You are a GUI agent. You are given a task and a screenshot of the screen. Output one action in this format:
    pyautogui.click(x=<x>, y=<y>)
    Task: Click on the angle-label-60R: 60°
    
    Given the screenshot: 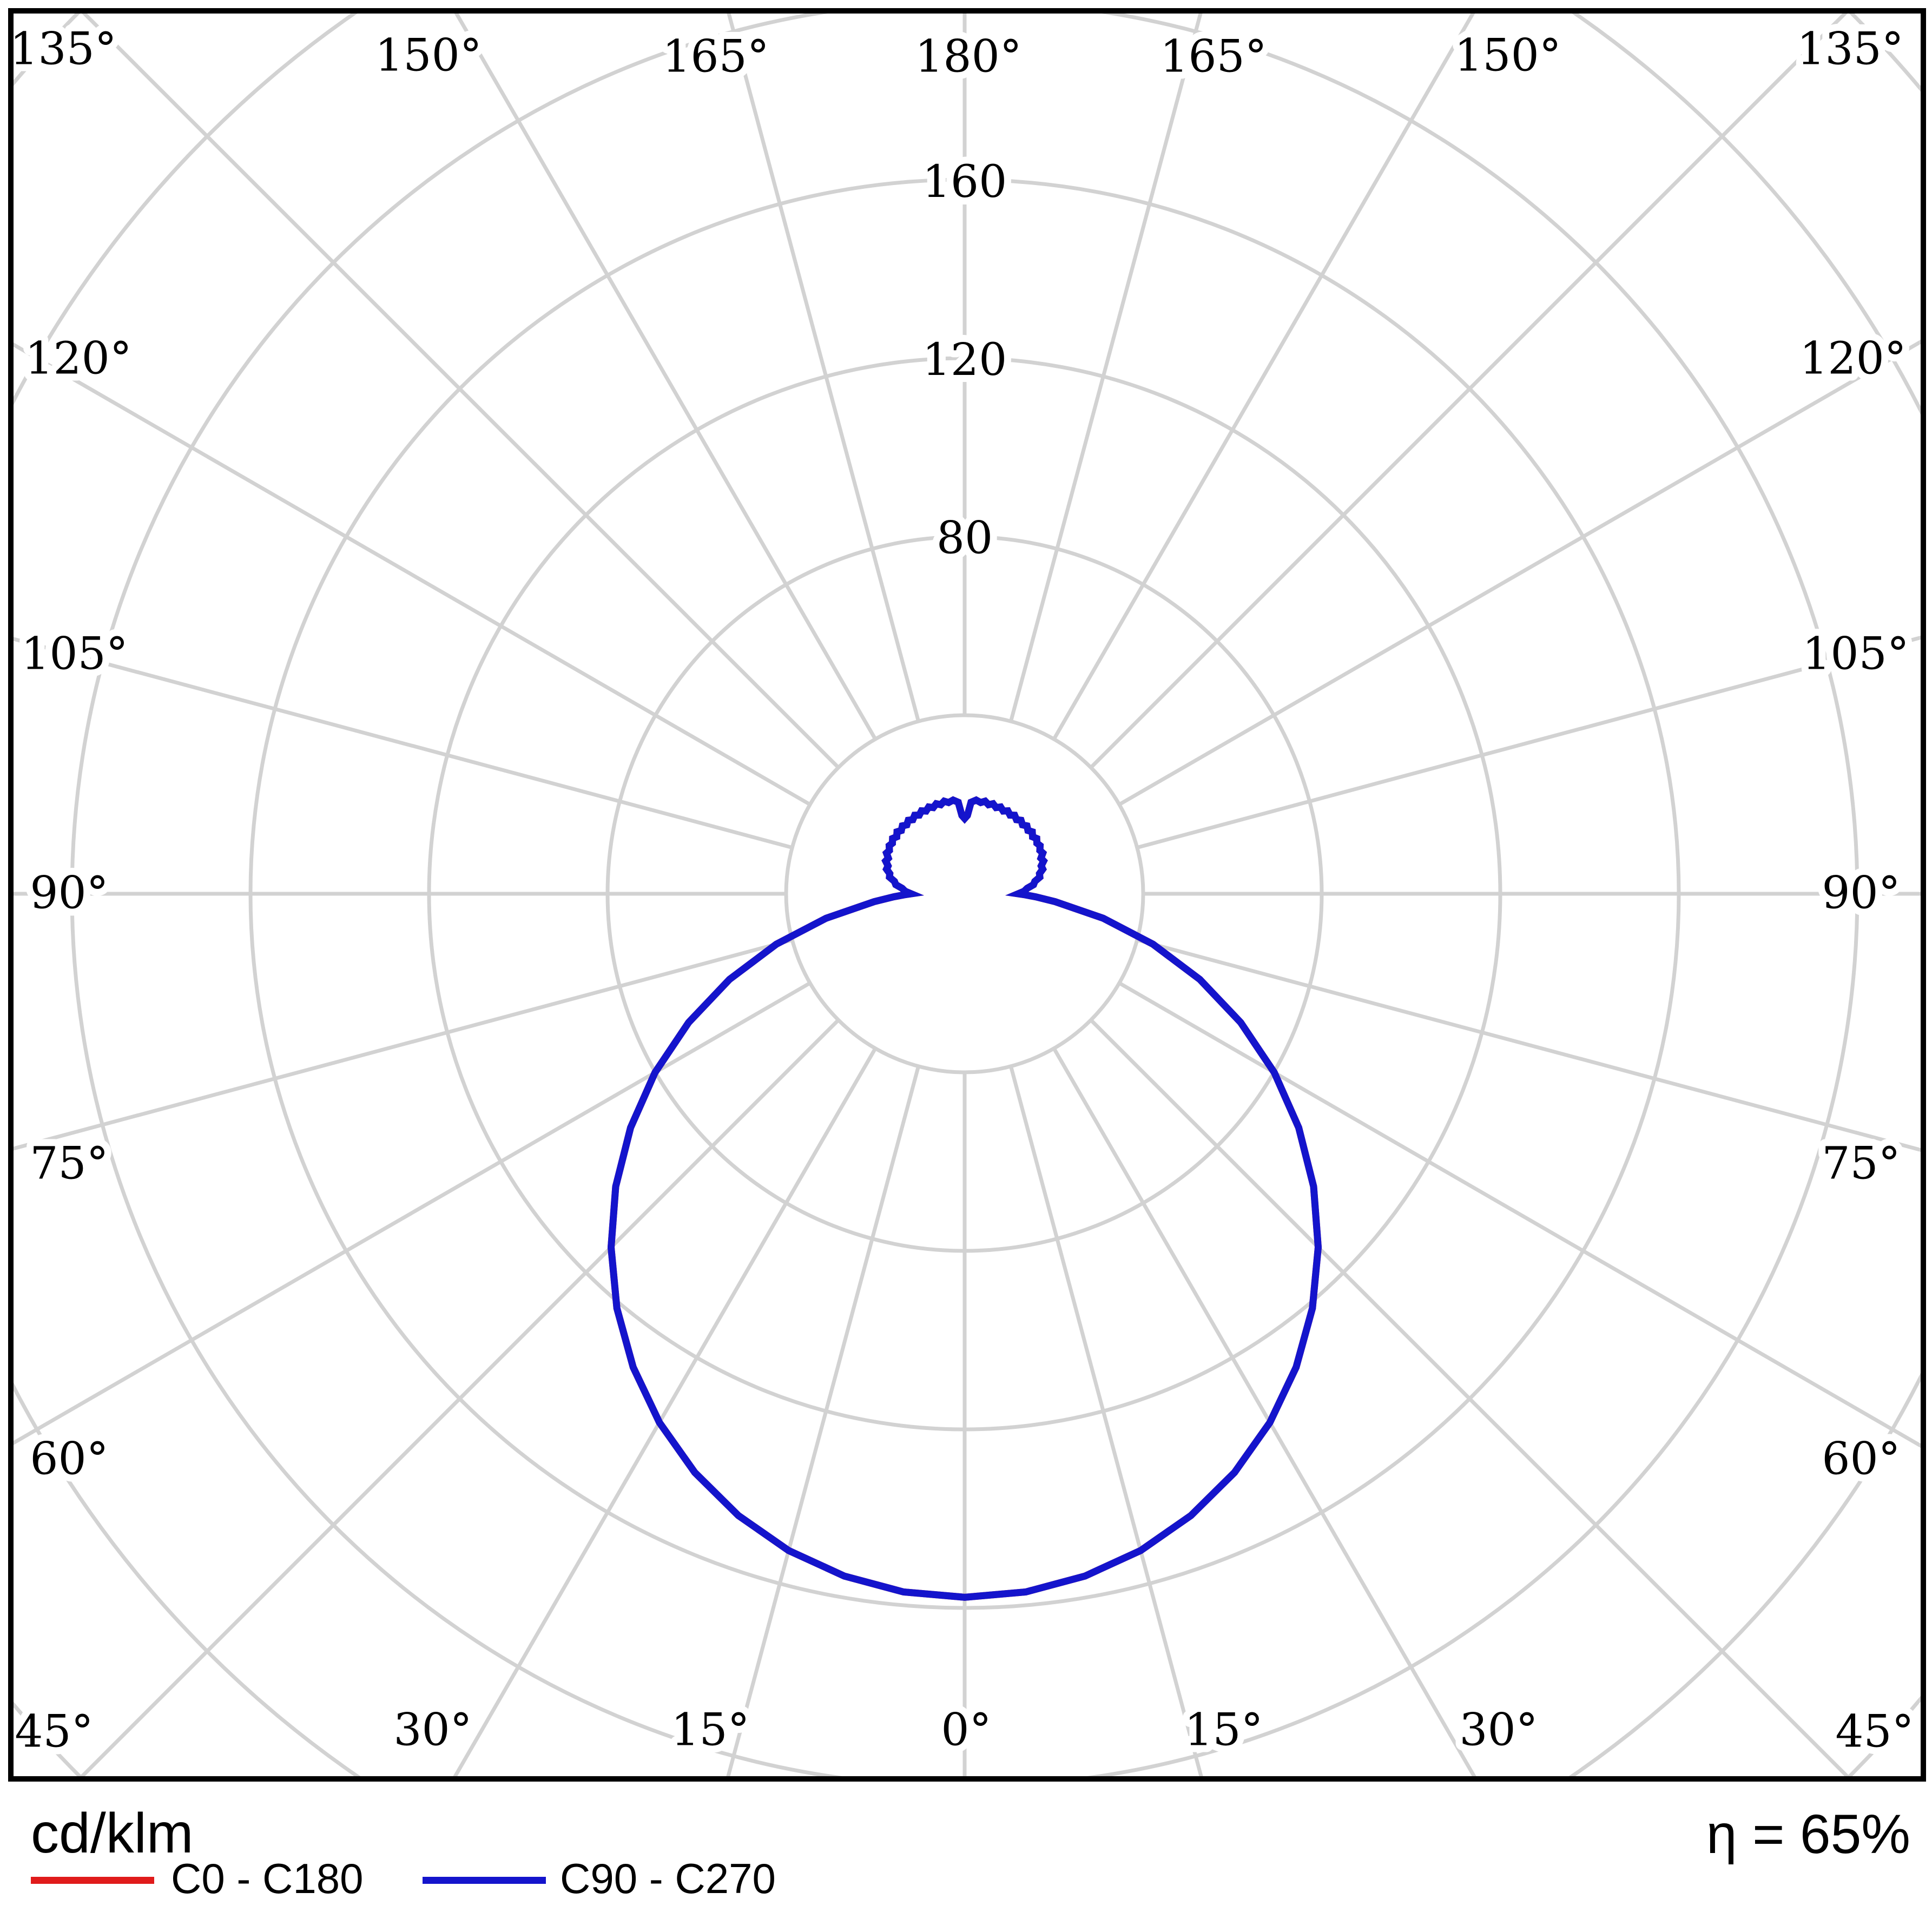 What is the action you would take?
    pyautogui.click(x=1861, y=1460)
    